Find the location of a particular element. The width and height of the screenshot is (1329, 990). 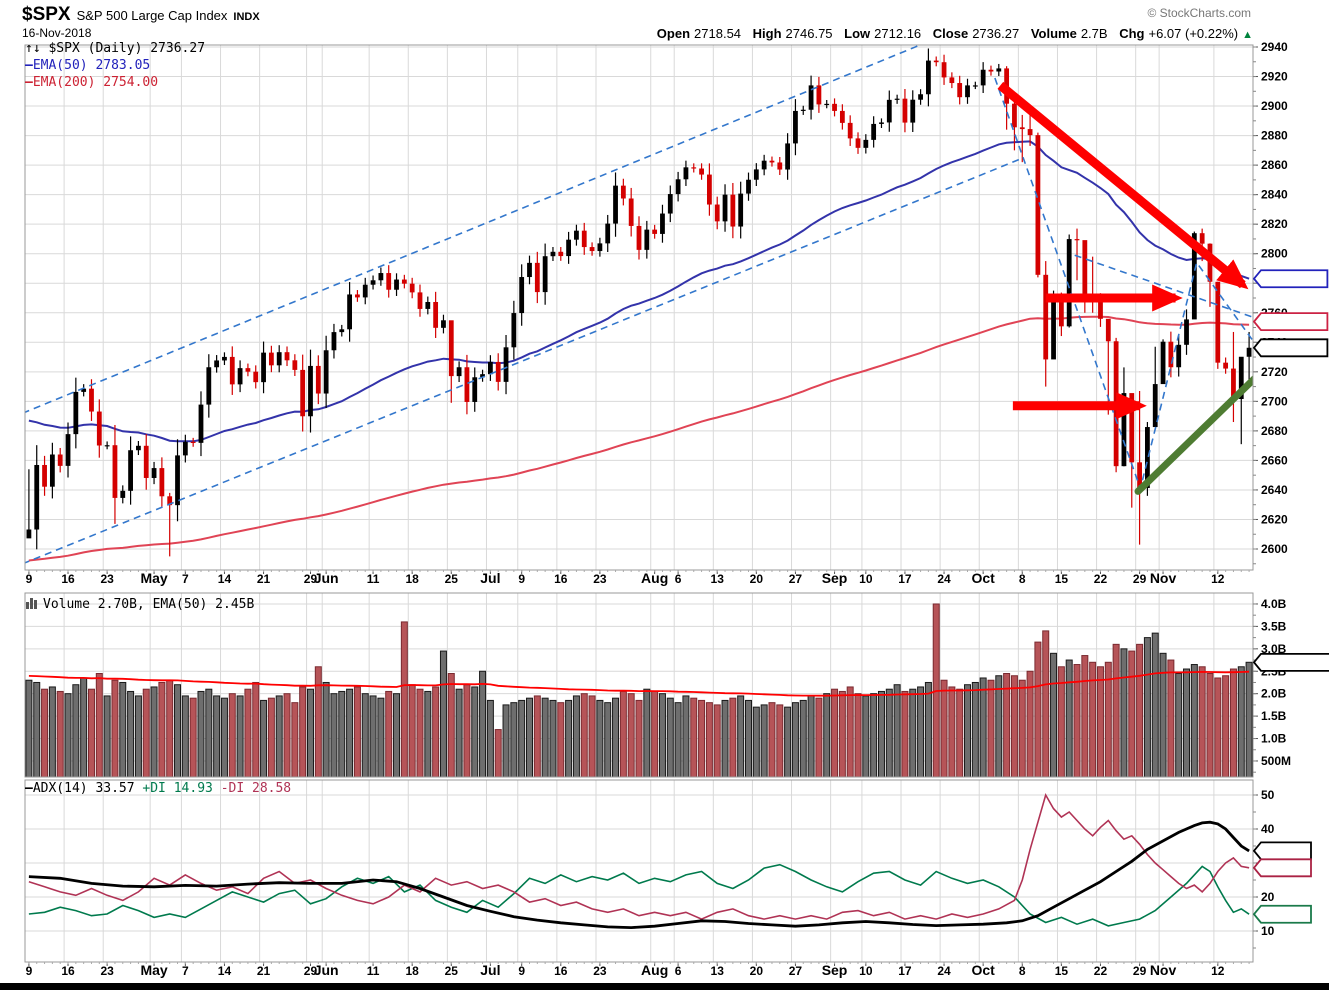

ema50-label: EMA(50) 2783.05 is located at coordinates (91, 65).